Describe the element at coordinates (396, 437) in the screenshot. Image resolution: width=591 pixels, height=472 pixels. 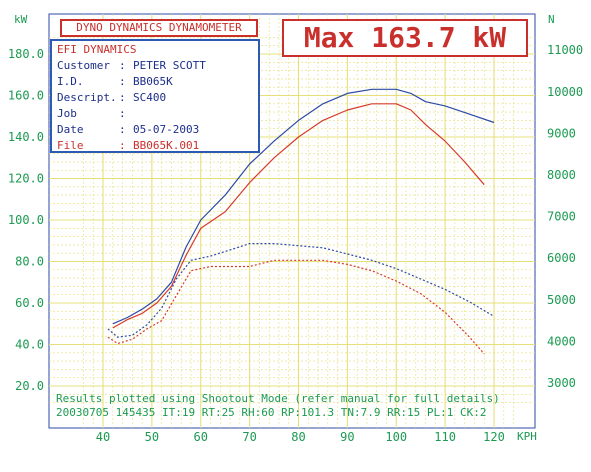
I see `x-tick-label: 100` at that location.